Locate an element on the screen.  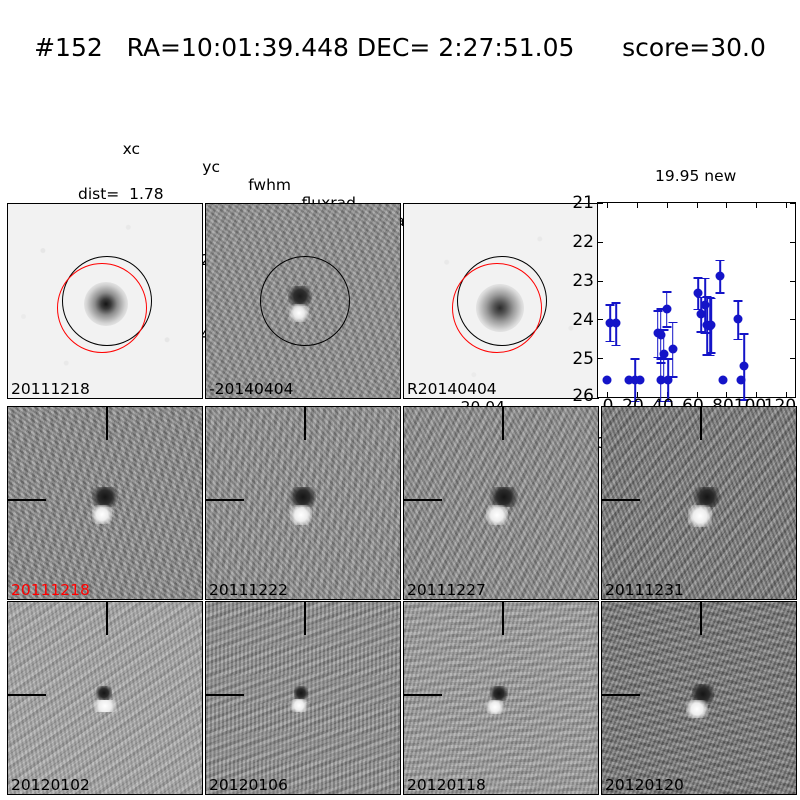
column-header-xc: xc is located at coordinates (131, 149).